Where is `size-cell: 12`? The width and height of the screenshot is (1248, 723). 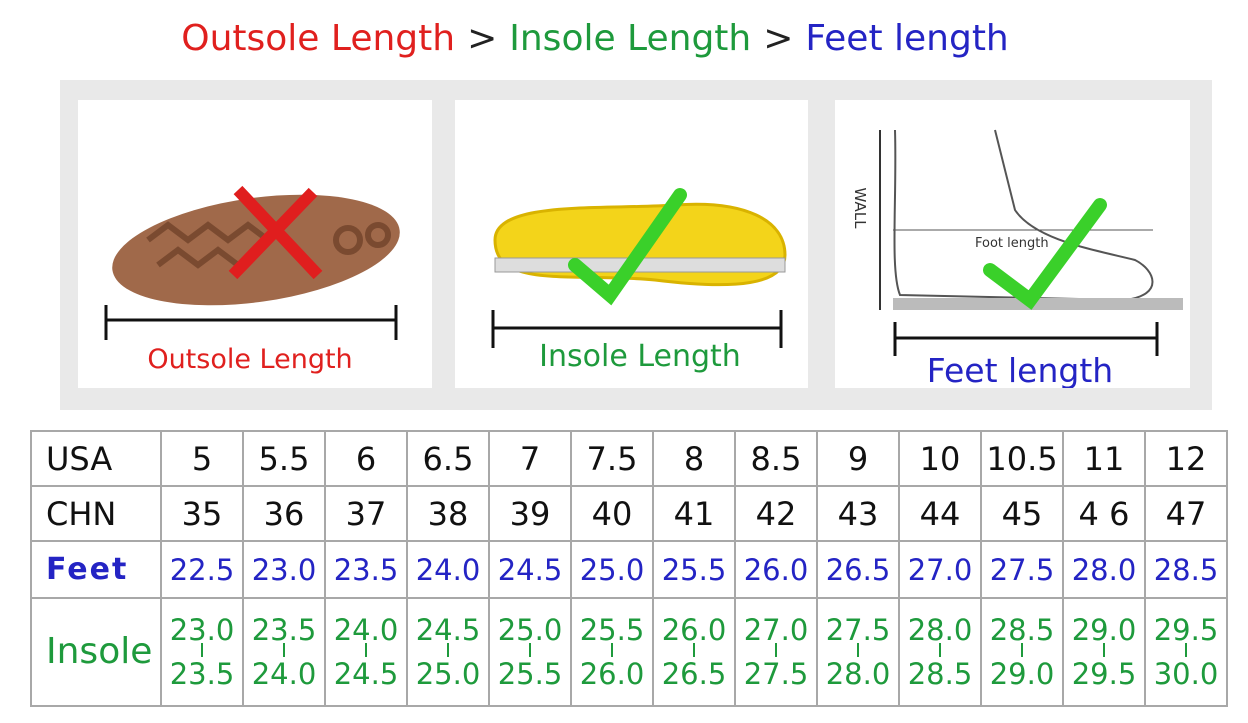 size-cell: 12 is located at coordinates (1186, 458).